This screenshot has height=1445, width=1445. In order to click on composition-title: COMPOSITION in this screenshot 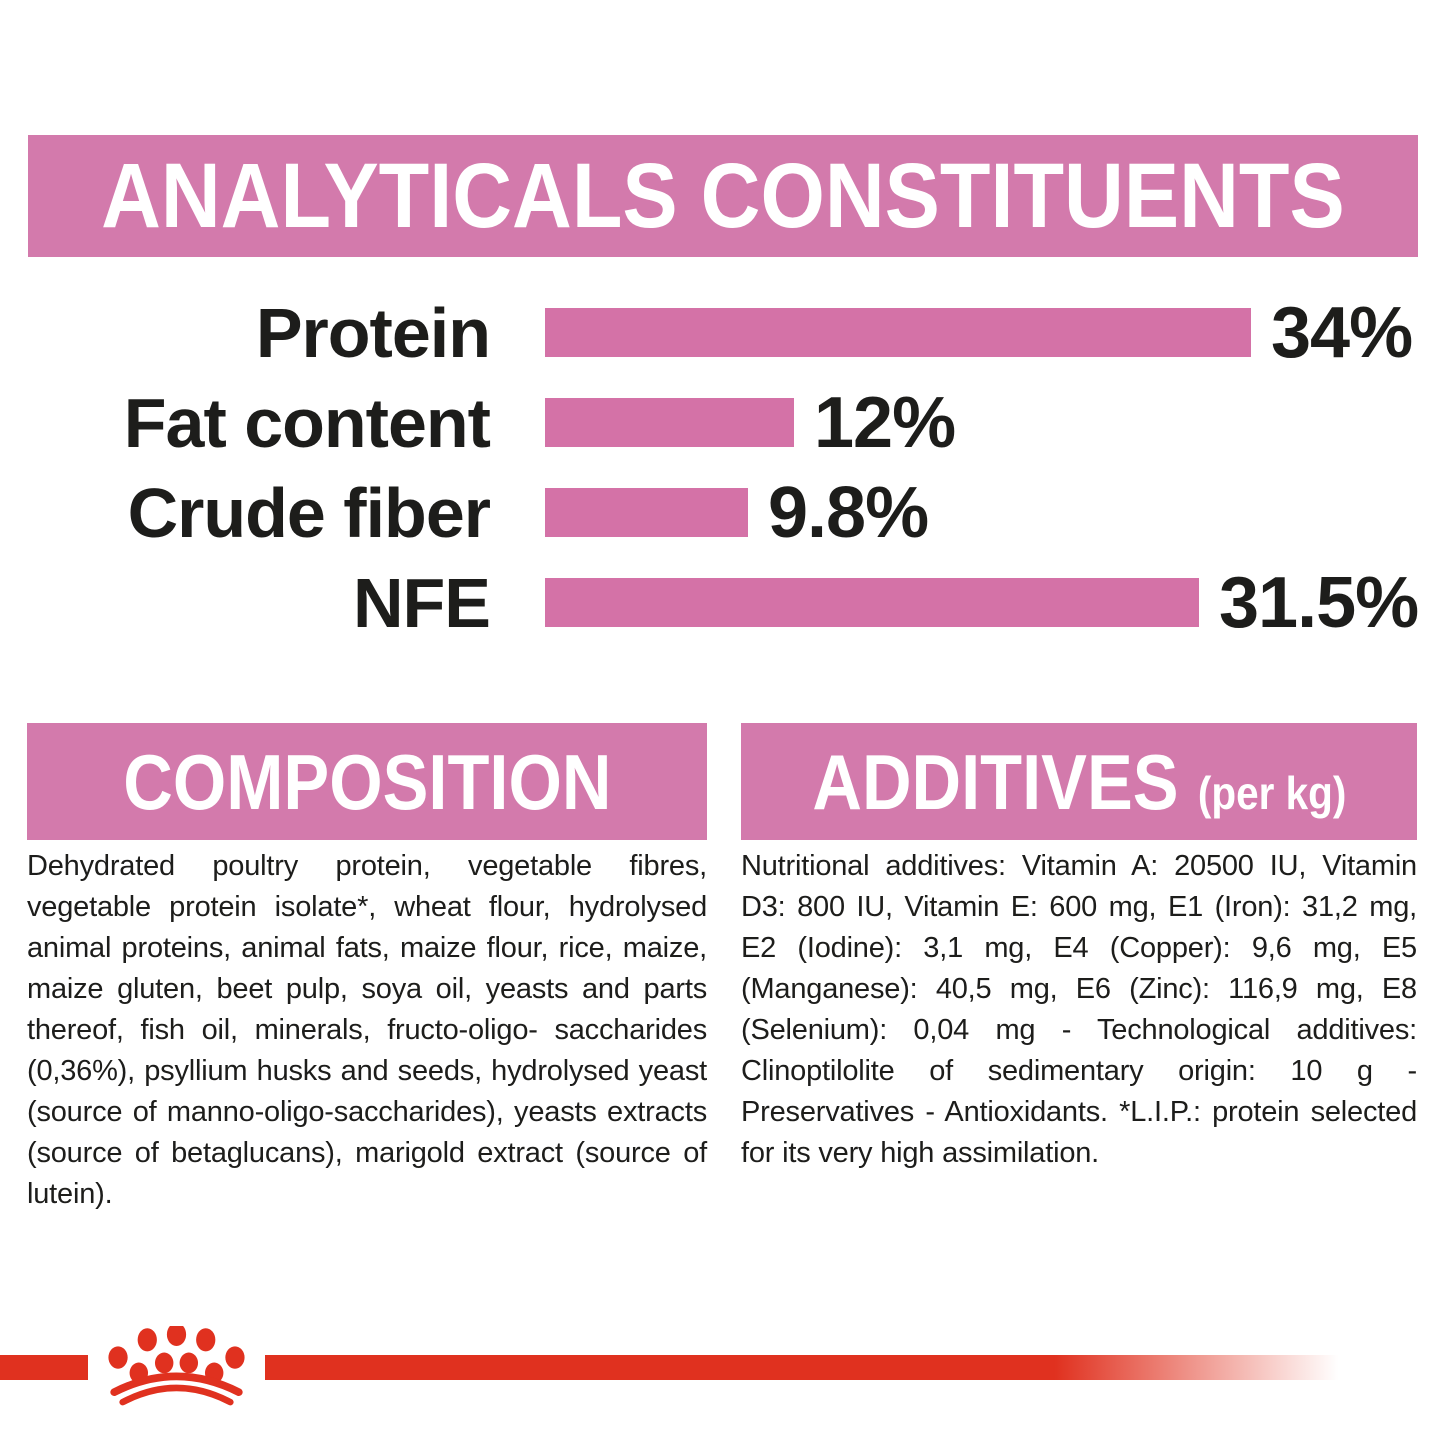, I will do `click(367, 781)`.